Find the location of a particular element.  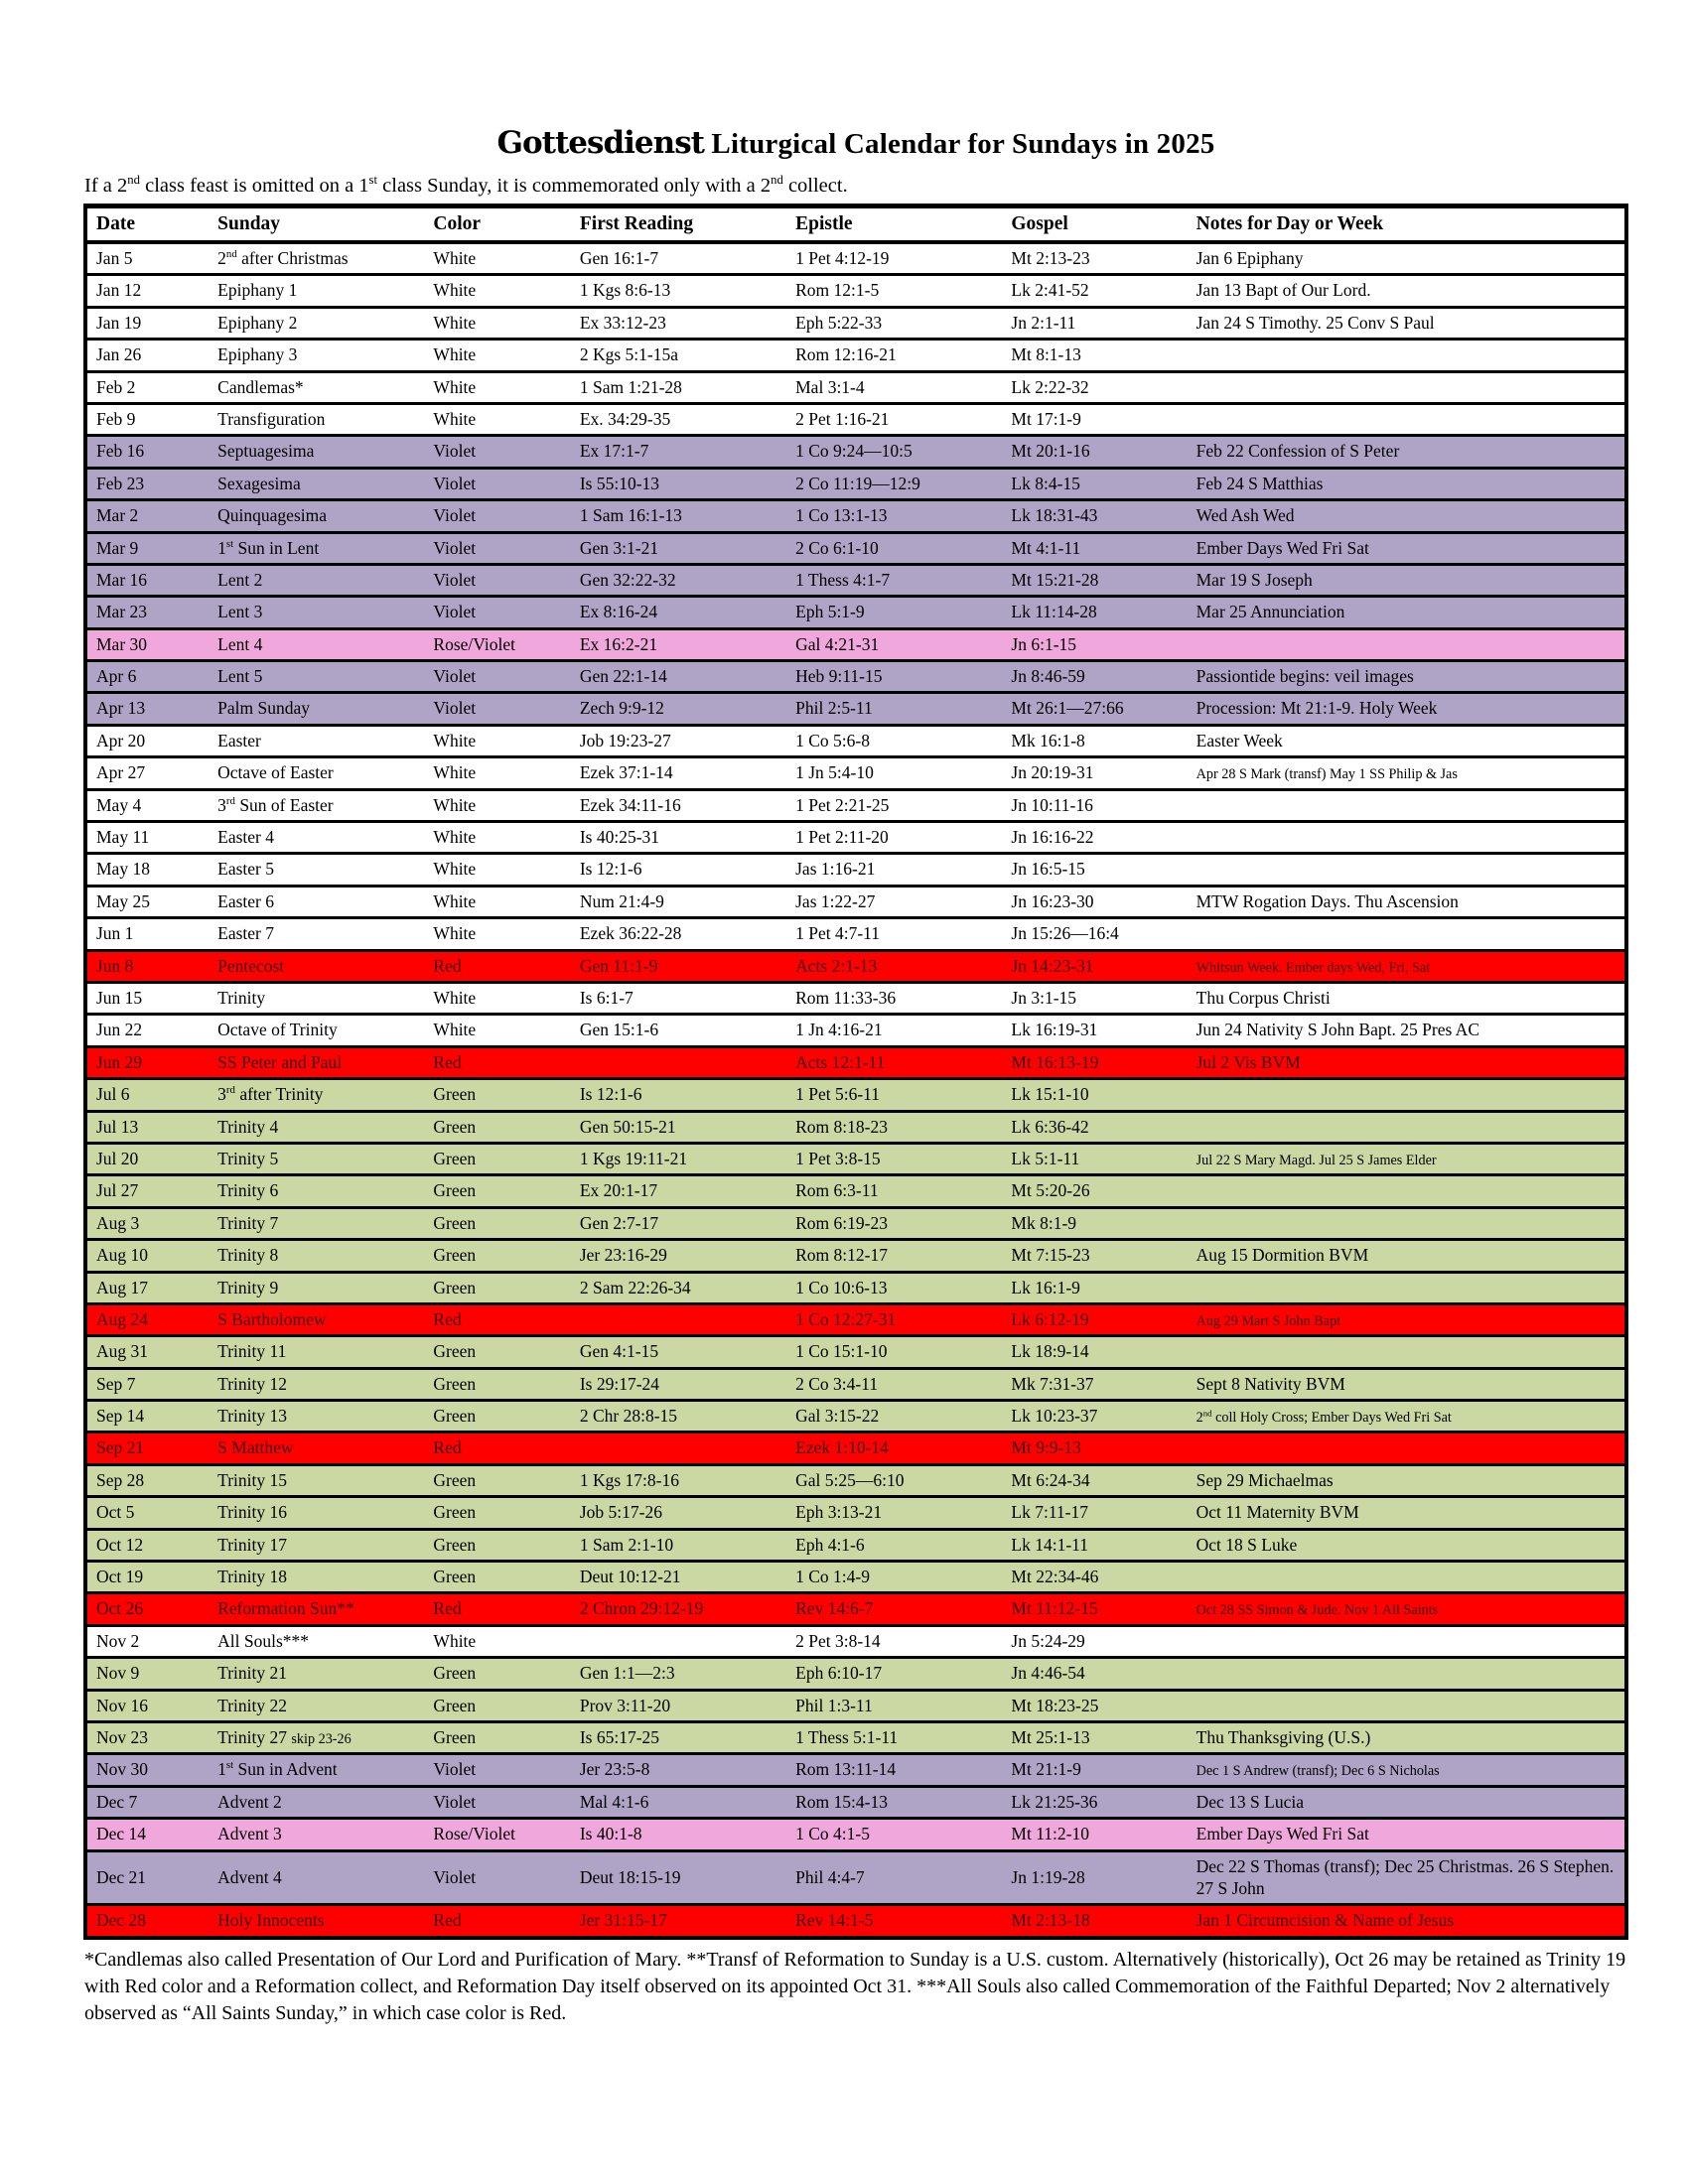

cell-notes: Aug 15 Dormition BVM is located at coordinates (1406, 1255).